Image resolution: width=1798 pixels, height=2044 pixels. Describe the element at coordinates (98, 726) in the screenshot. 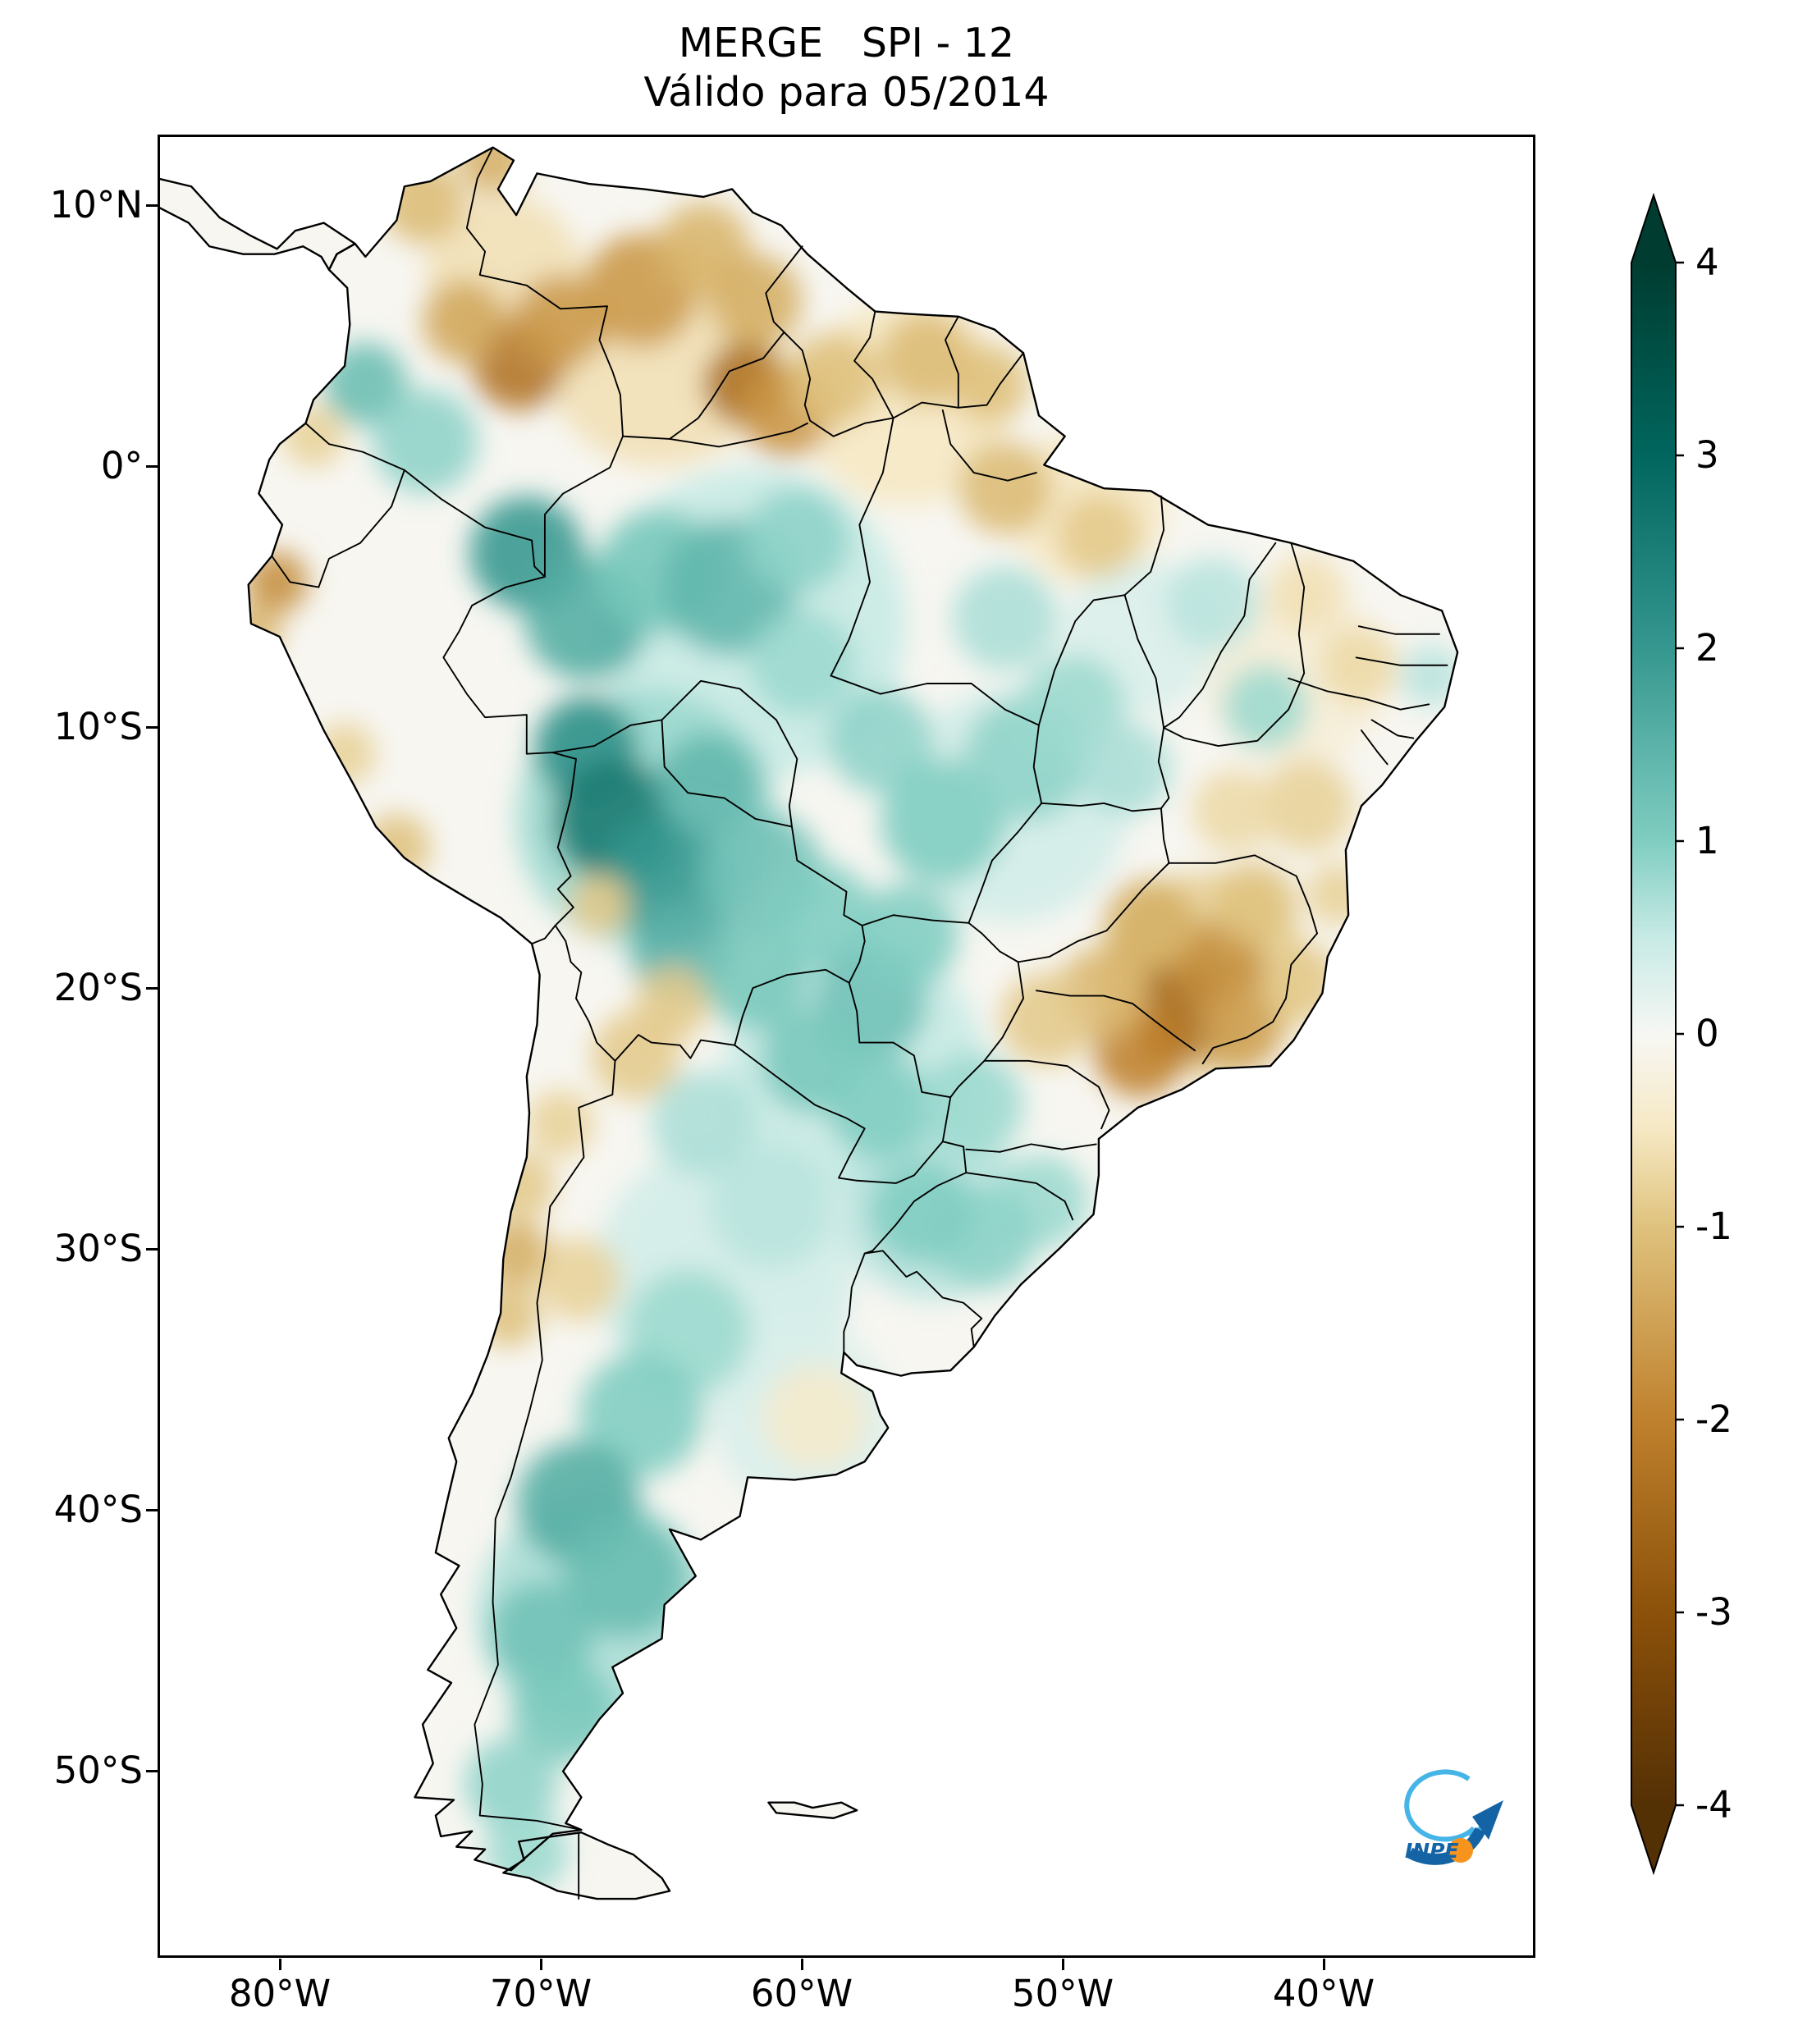

I see `lat-label: 10°S` at that location.